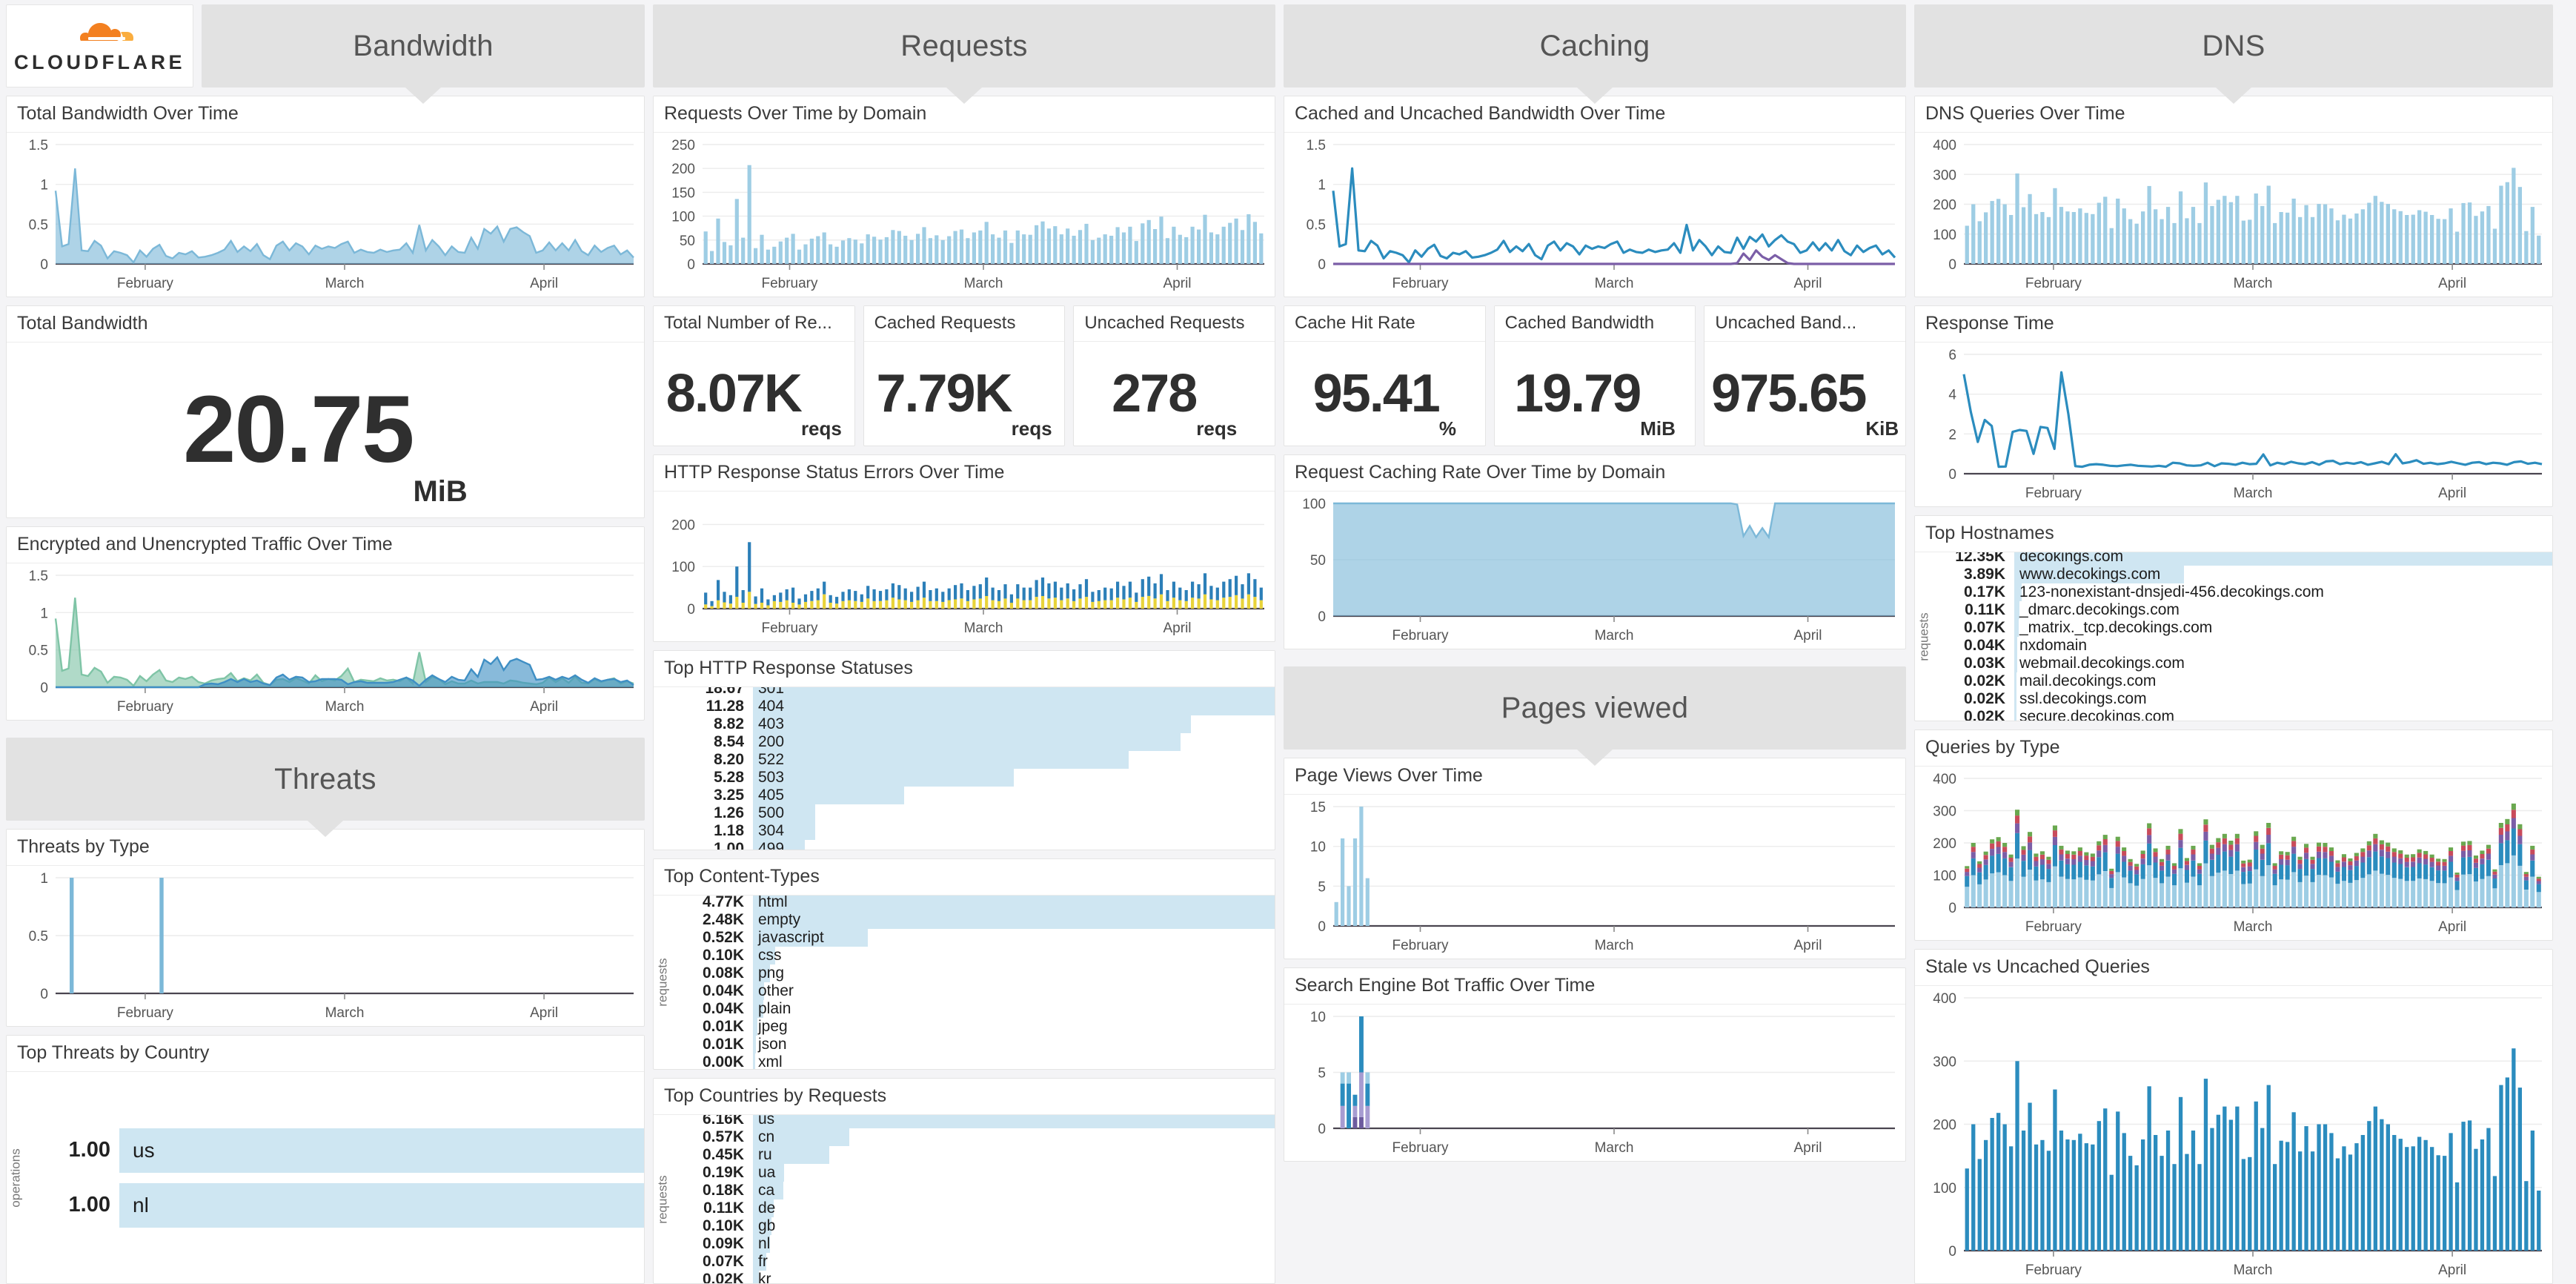 This screenshot has width=2576, height=1284. Describe the element at coordinates (983, 283) in the screenshot. I see `svg-text: March` at that location.